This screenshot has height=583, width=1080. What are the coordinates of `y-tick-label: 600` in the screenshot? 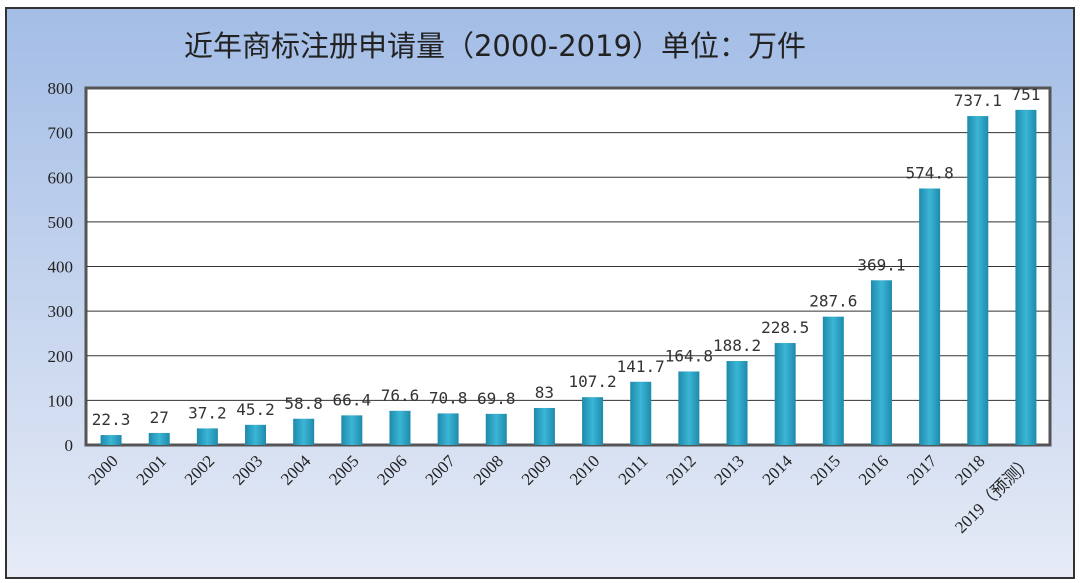 It's located at (61, 177).